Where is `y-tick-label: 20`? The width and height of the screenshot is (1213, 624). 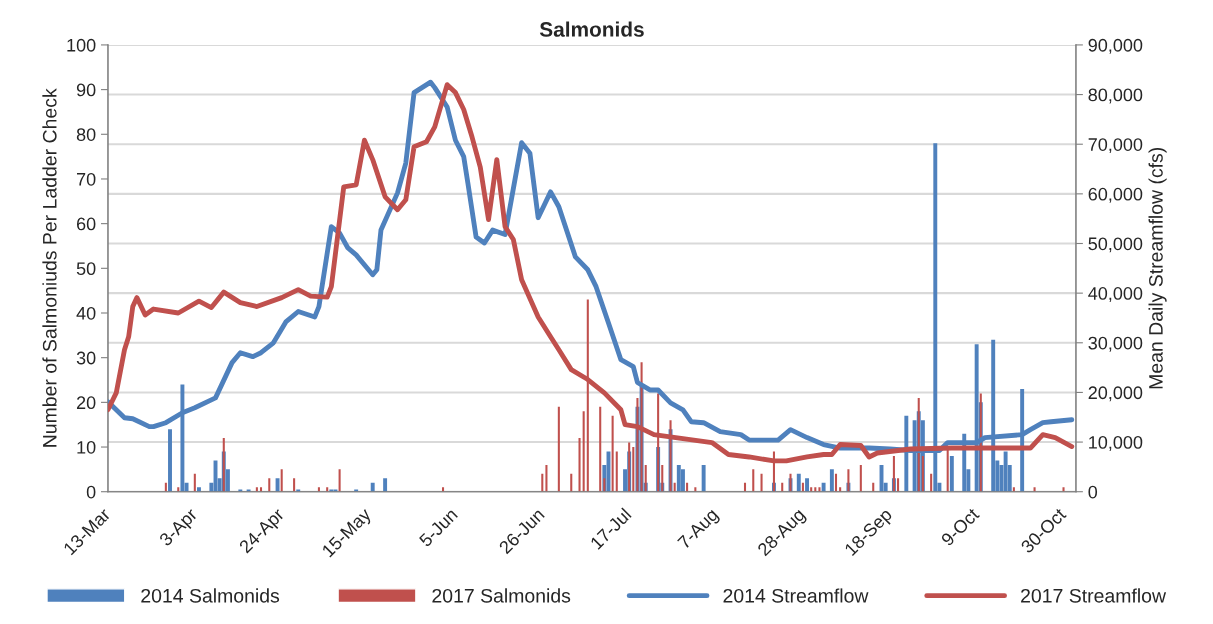
y-tick-label: 20 is located at coordinates (86, 403).